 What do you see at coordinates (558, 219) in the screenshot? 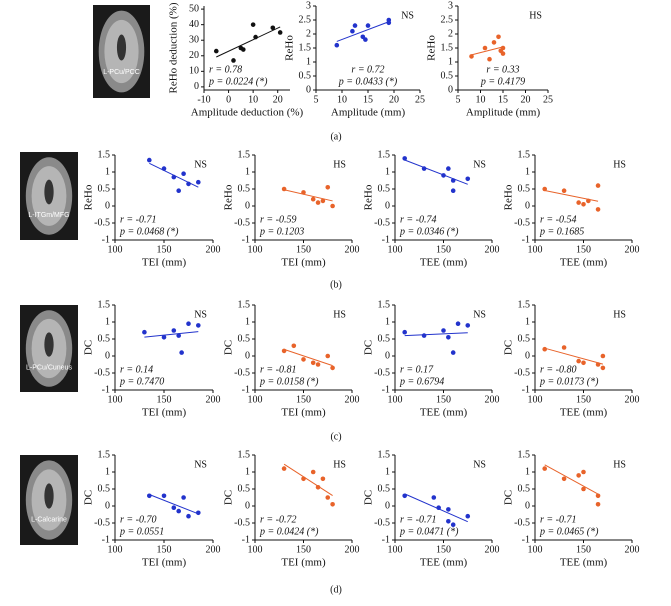
I see `annotation: r = -0.54` at bounding box center [558, 219].